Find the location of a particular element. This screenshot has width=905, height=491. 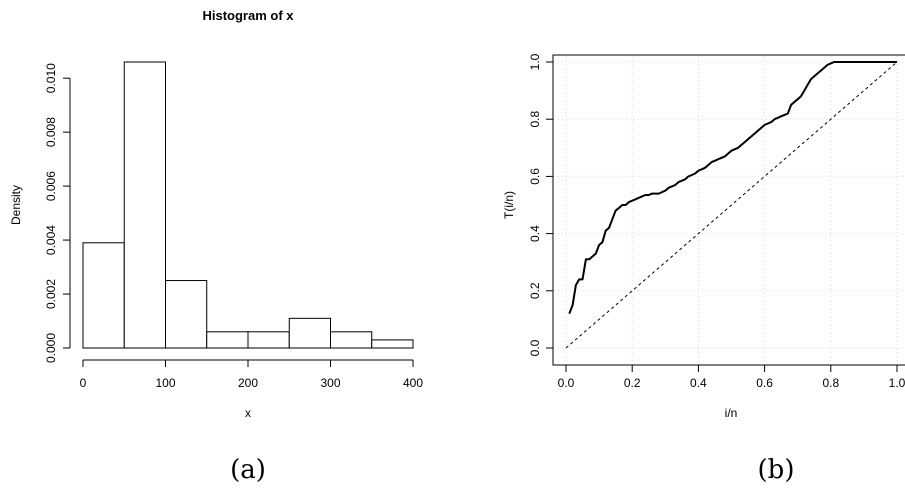

histogram-y-tick-label: 0.002 is located at coordinates (51, 294).